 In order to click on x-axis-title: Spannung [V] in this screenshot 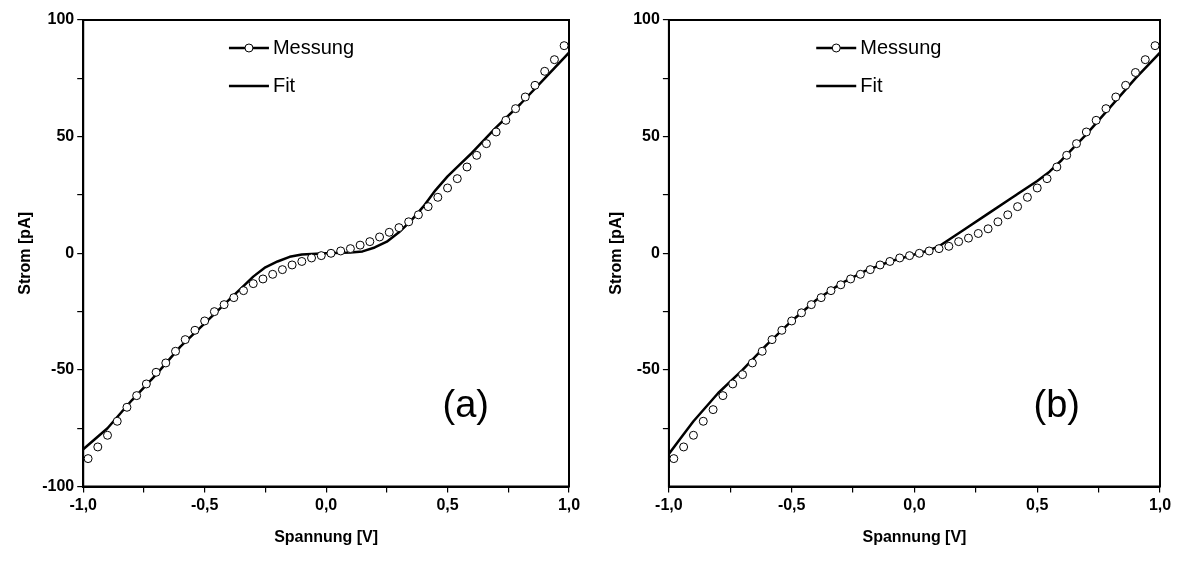, I will do `click(914, 536)`.